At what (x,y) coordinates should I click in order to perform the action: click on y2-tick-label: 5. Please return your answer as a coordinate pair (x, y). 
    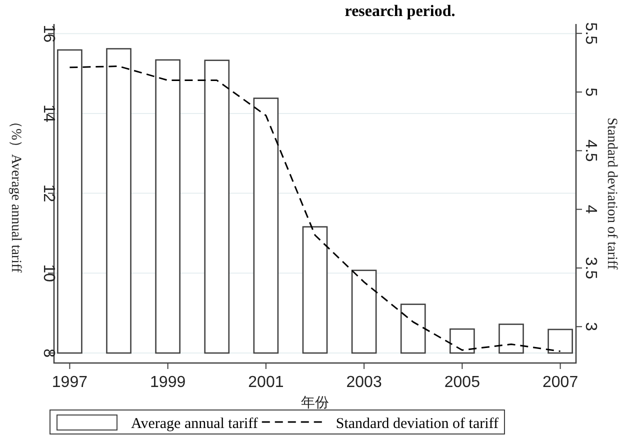
    Looking at the image, I should click on (590, 92).